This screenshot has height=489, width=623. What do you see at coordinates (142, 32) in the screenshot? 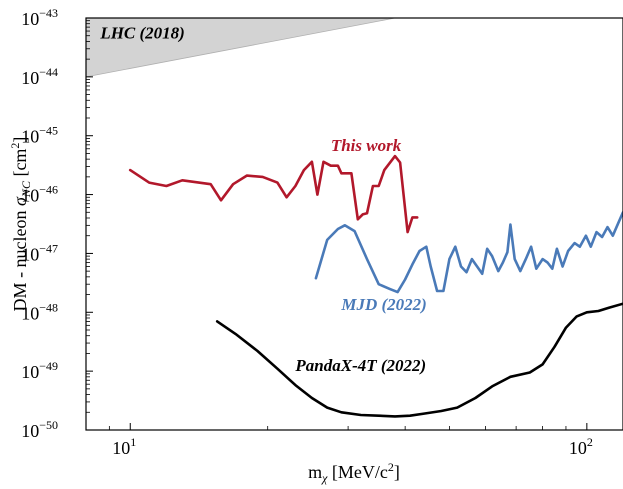
I see `annotation-lhc-2018: LHC (2018)` at bounding box center [142, 32].